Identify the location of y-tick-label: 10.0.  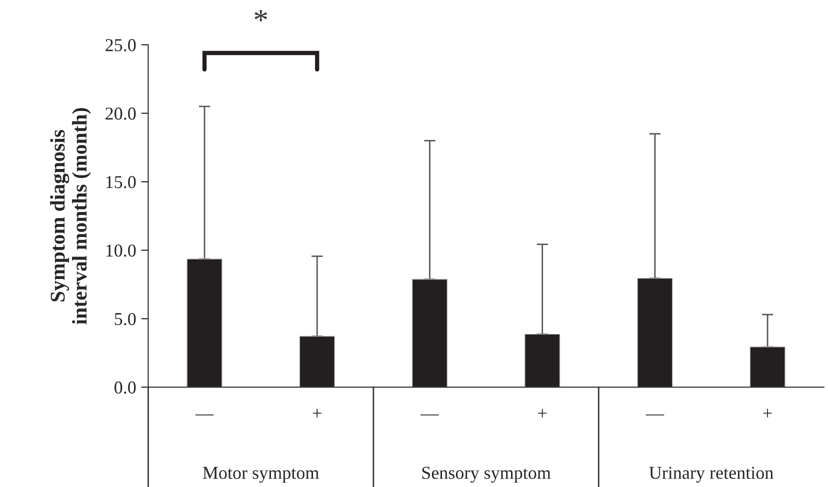
(121, 250).